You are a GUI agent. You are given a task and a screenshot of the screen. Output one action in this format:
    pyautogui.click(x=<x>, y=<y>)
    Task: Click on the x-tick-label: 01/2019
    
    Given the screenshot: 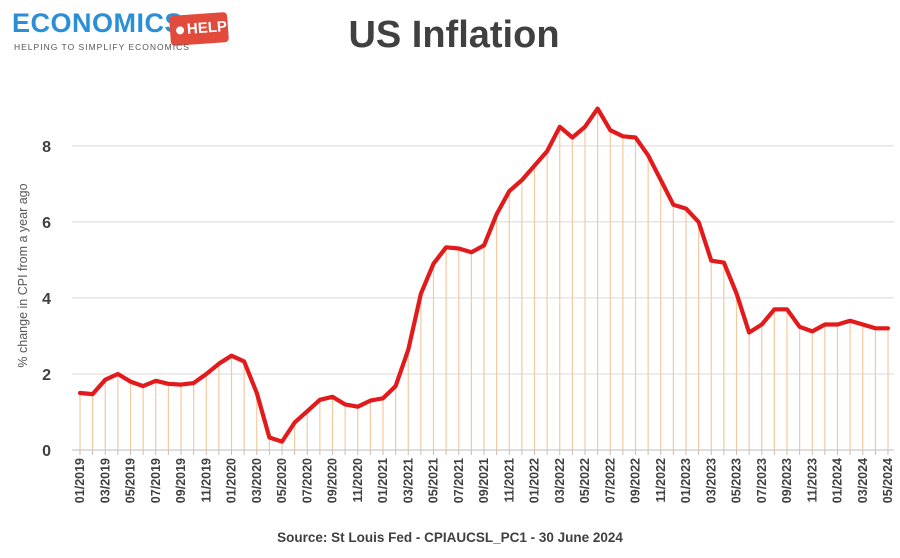 What is the action you would take?
    pyautogui.click(x=80, y=480)
    